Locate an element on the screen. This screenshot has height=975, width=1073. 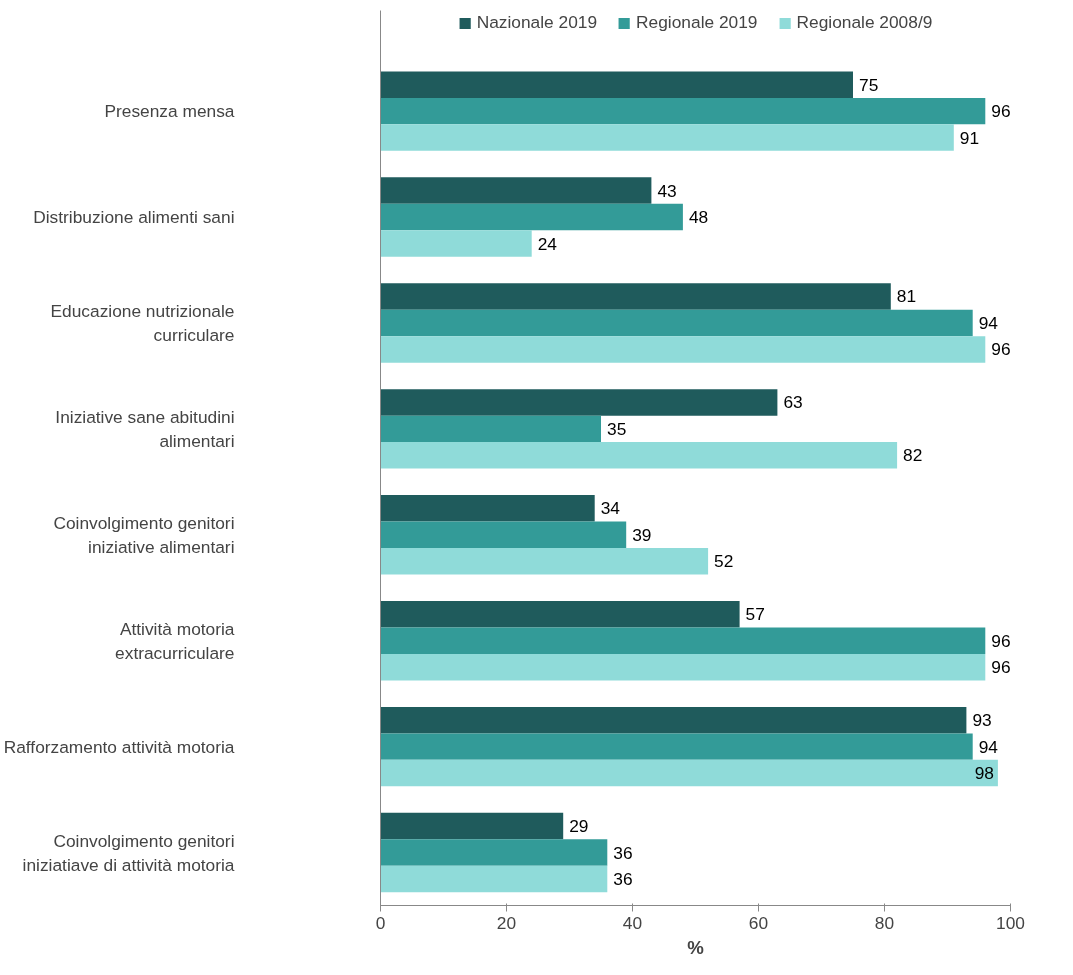
y-tick-label: Attività motoria extracurriculare is located at coordinates (175, 640).